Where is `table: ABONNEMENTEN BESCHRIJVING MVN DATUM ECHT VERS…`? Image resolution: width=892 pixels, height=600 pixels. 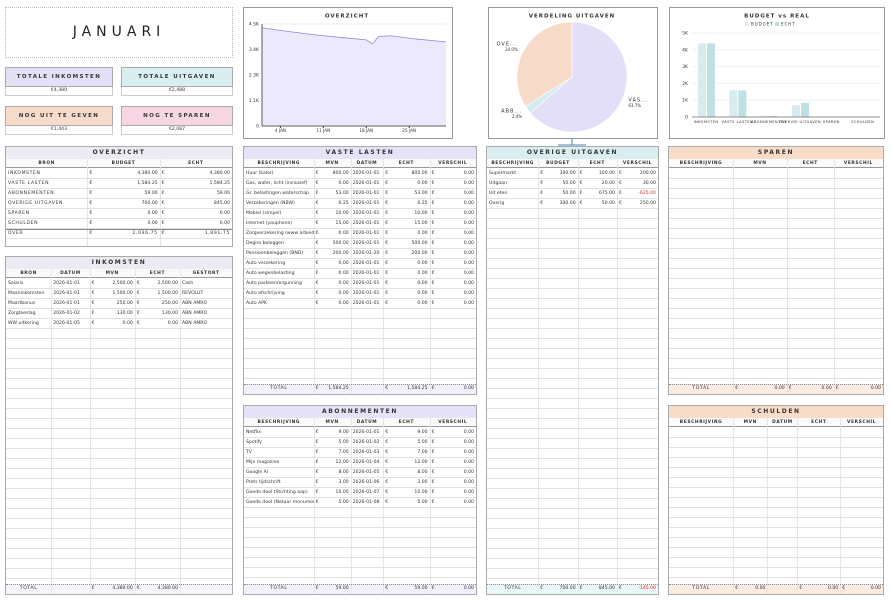 table: ABONNEMENTEN BESCHRIJVING MVN DATUM ECHT VERS… is located at coordinates (360, 500).